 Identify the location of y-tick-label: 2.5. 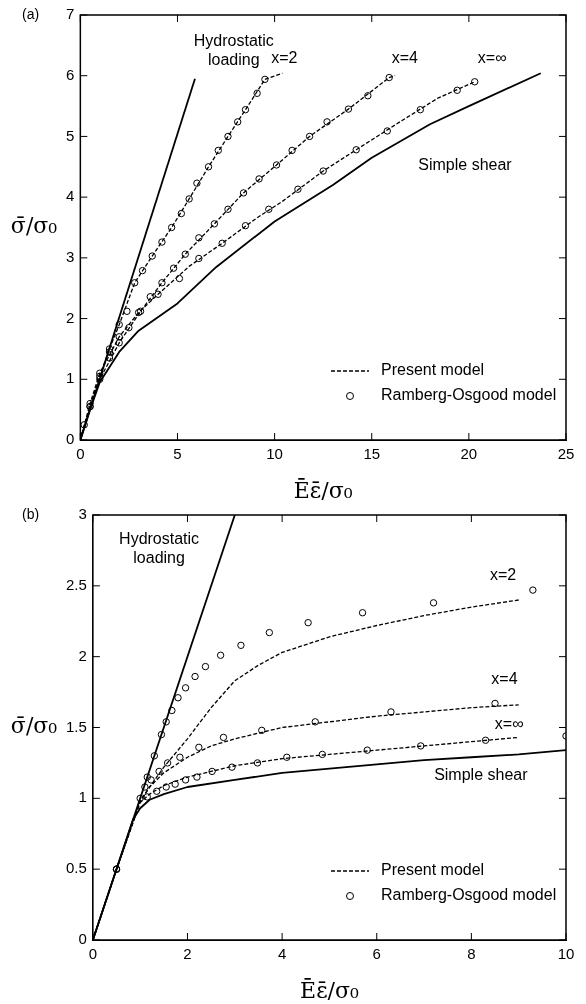
(76, 584).